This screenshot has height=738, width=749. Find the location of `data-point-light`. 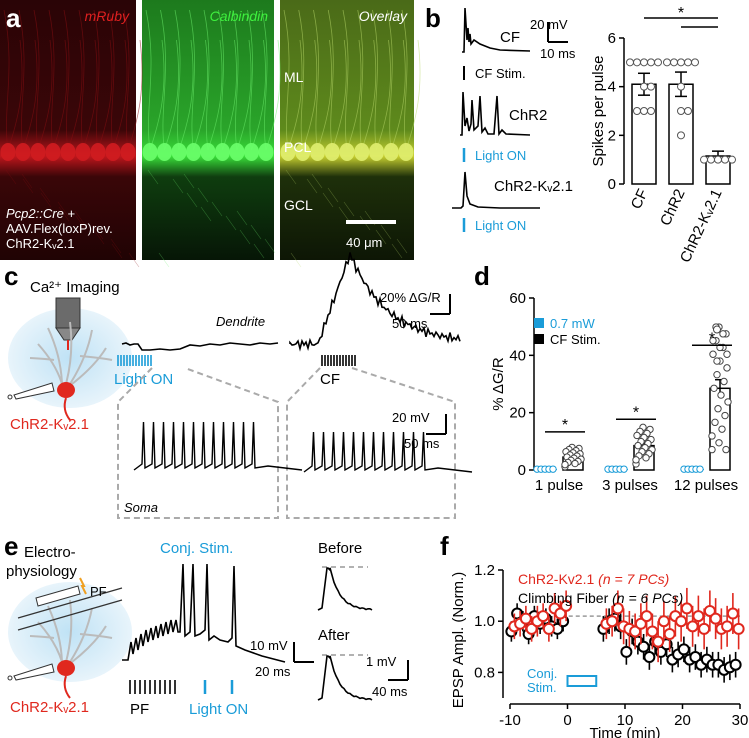

data-point-light is located at coordinates (700, 469).